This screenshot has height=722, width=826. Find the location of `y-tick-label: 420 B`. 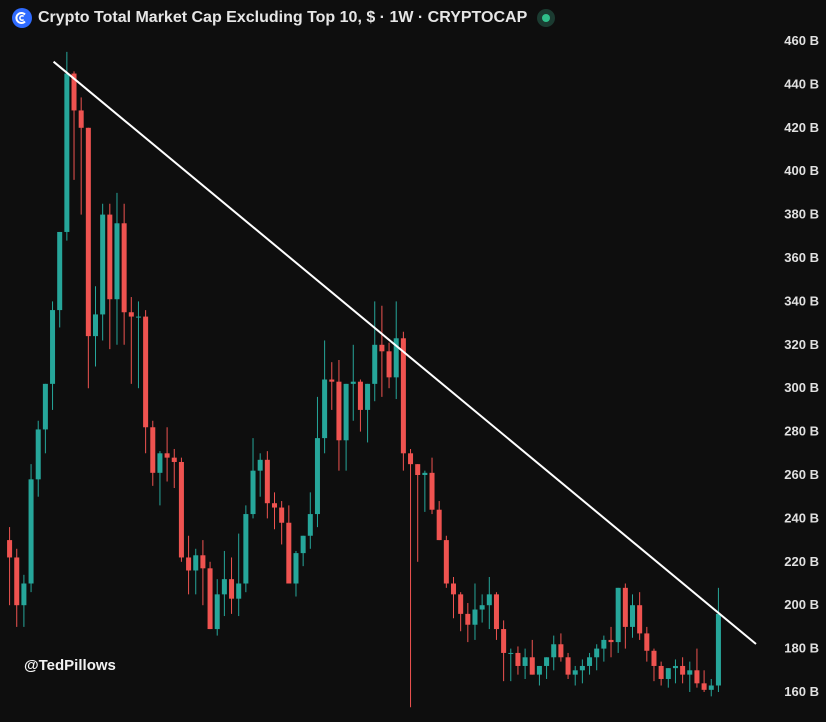

y-tick-label: 420 B is located at coordinates (801, 127).